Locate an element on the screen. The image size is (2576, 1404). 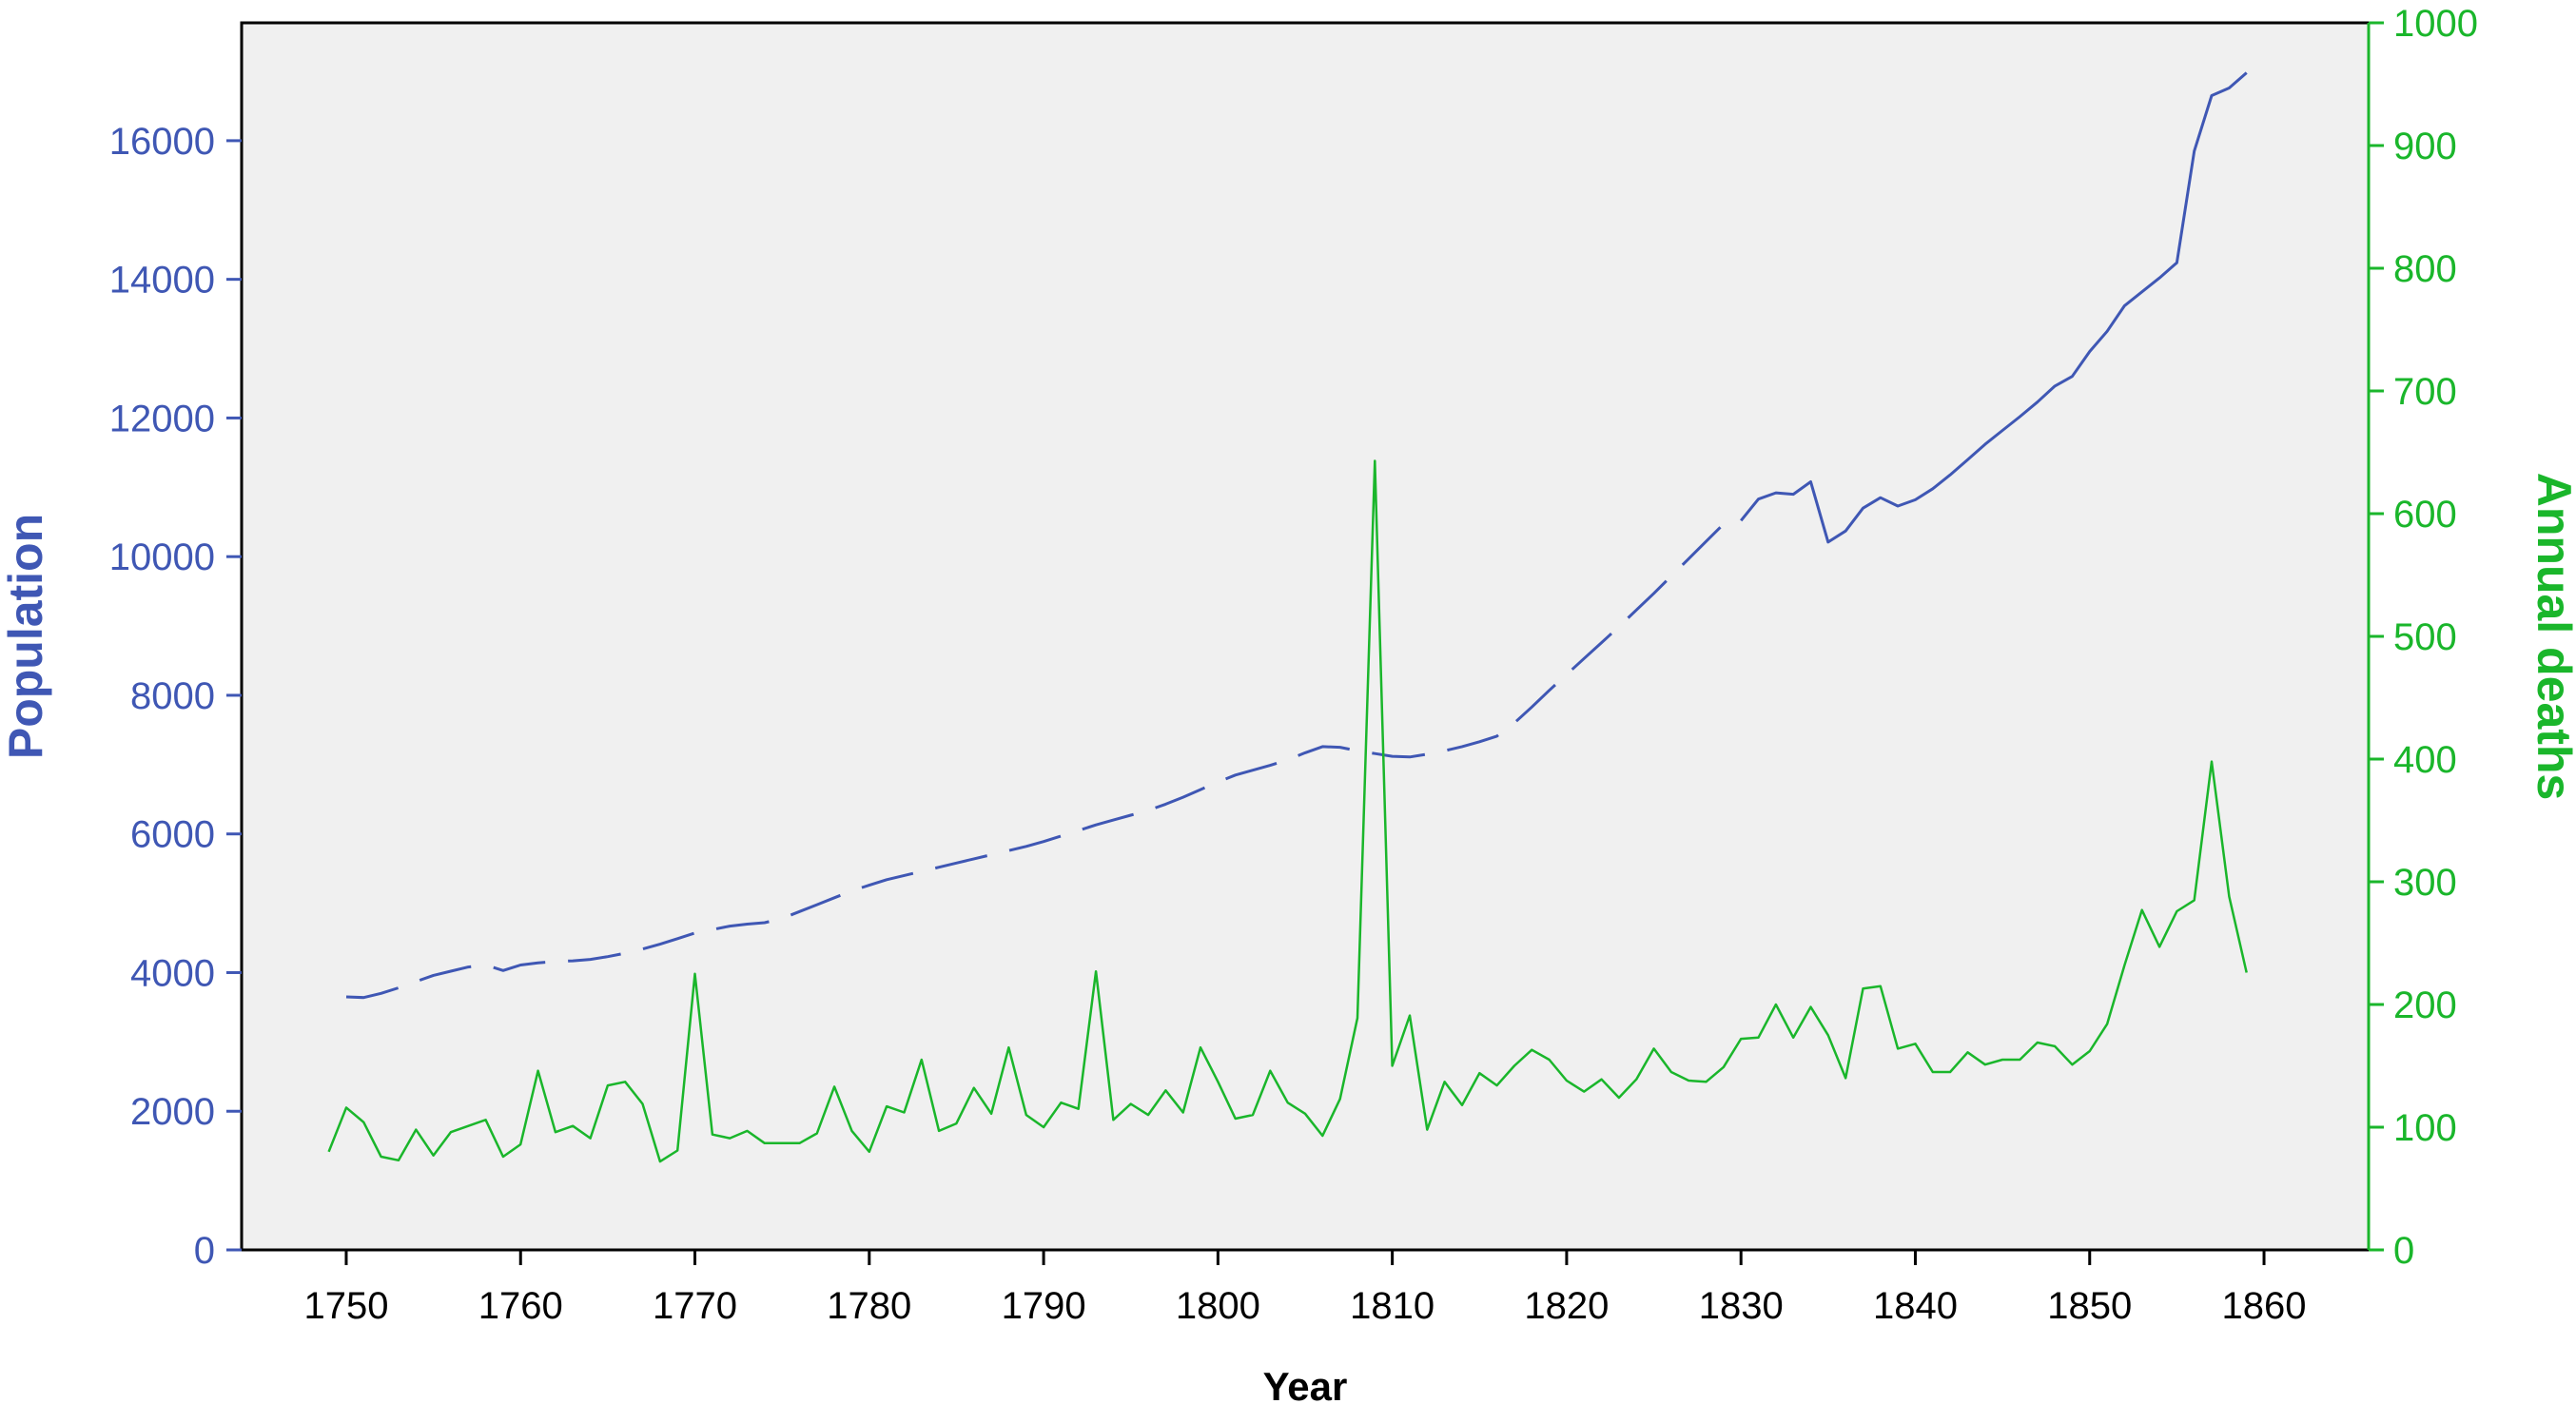
y-right-tick-label: 500 is located at coordinates (2425, 637).